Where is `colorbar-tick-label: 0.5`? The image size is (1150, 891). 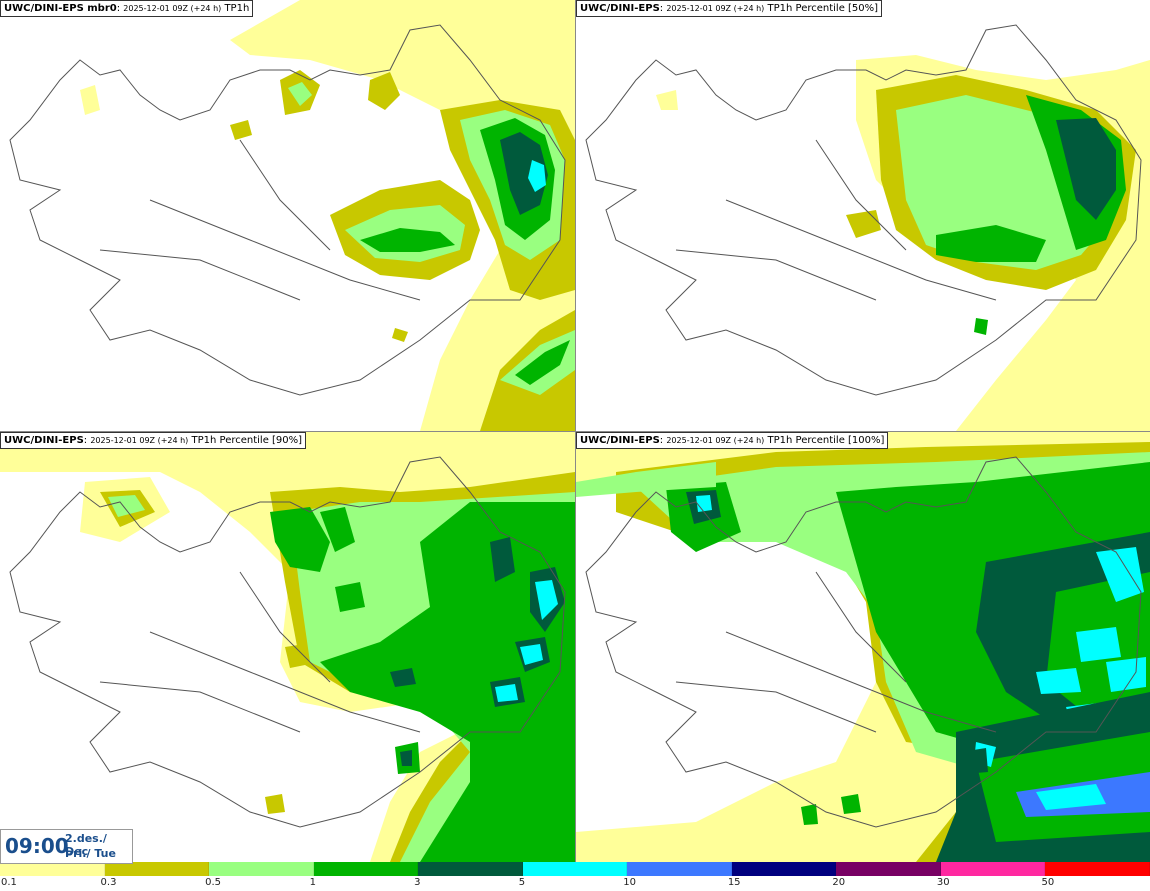 colorbar-tick-label: 0.5 is located at coordinates (213, 882).